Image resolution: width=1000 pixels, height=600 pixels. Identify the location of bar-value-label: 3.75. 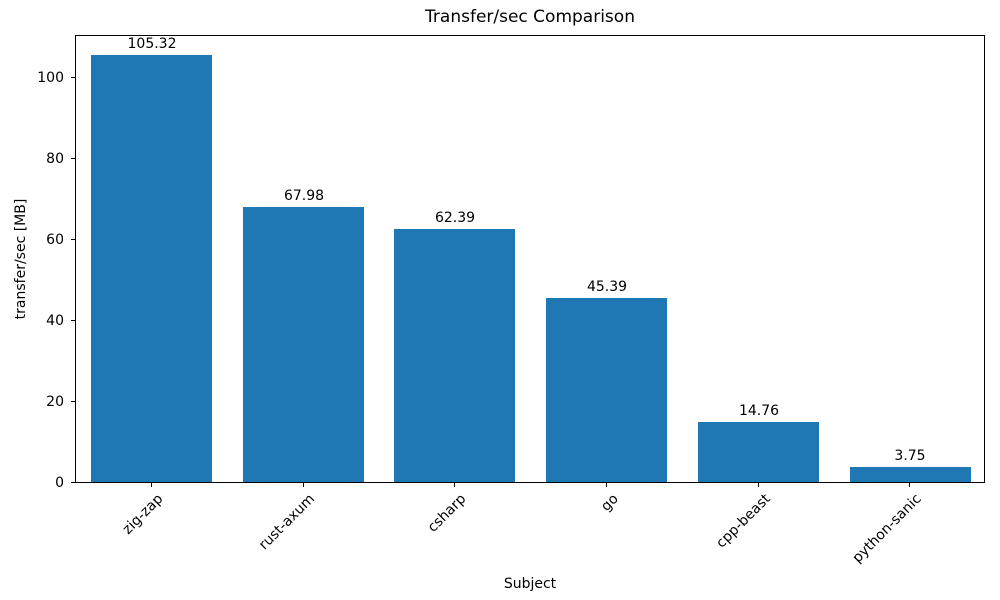
(910, 456).